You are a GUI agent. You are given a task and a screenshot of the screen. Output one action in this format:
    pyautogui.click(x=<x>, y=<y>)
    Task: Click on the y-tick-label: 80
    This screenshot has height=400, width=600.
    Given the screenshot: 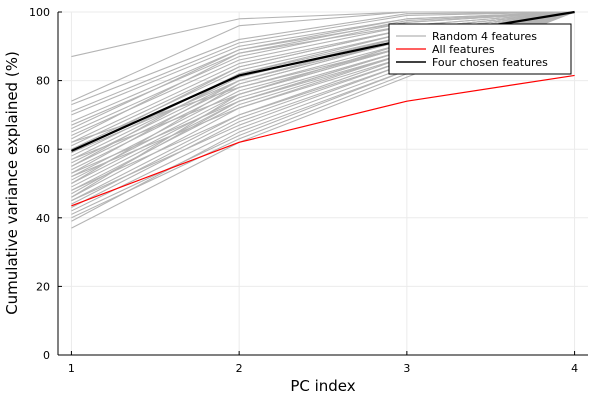 What is the action you would take?
    pyautogui.click(x=43, y=81)
    